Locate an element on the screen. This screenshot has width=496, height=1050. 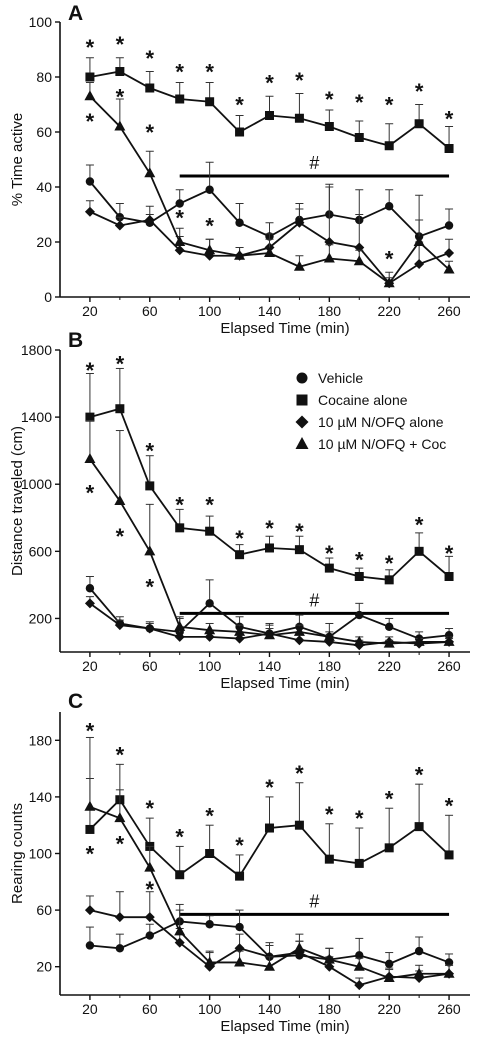
y-tick-label: 20 is located at coordinates (44, 967).